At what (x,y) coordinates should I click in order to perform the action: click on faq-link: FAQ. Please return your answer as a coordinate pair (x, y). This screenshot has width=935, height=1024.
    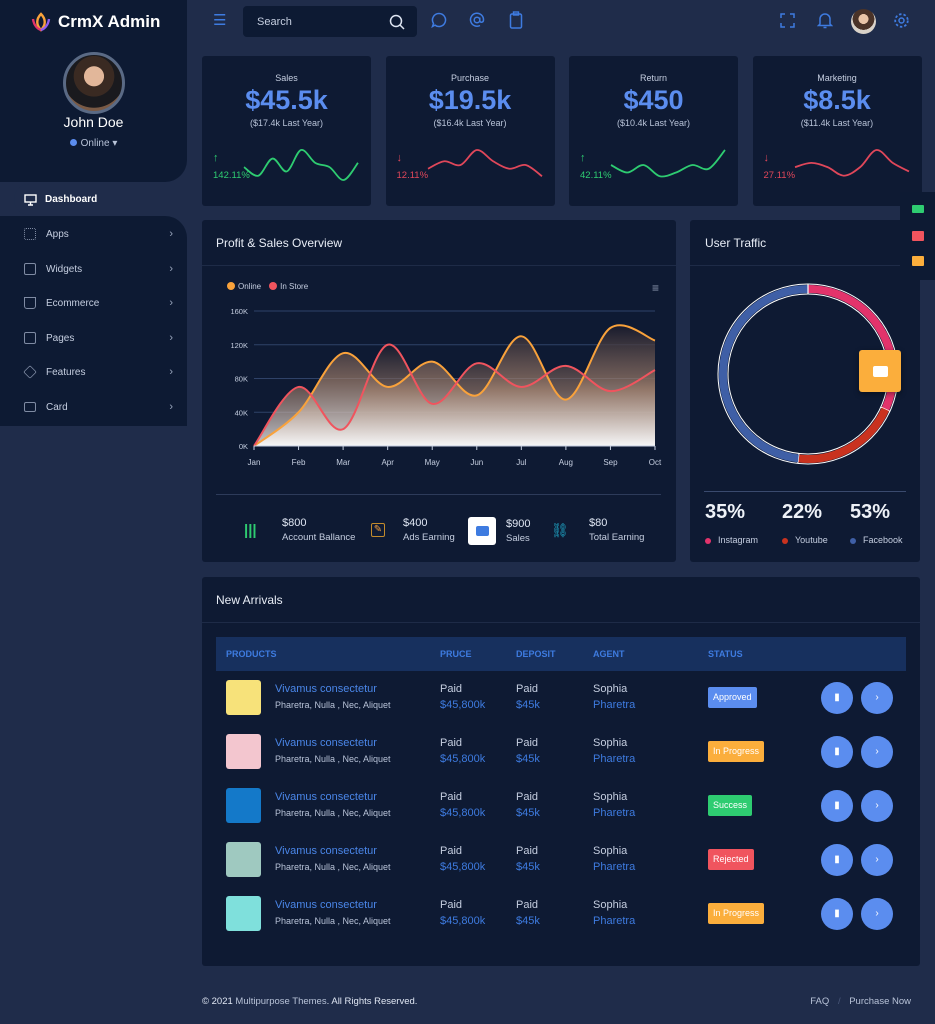
    Looking at the image, I should click on (820, 1001).